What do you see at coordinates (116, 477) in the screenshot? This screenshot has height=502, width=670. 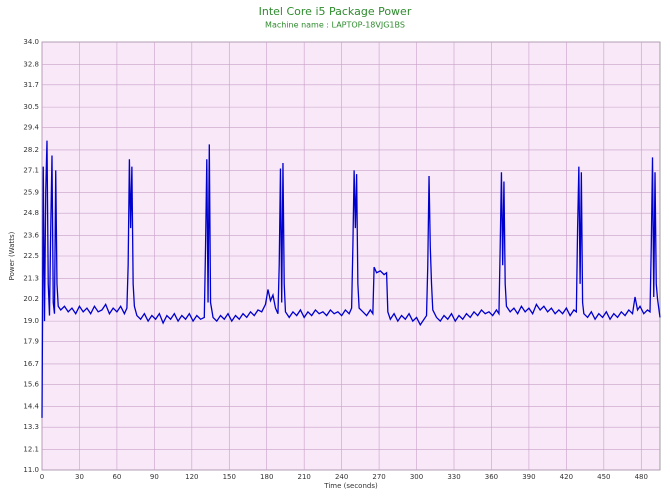 I see `x-tick-label: 60` at bounding box center [116, 477].